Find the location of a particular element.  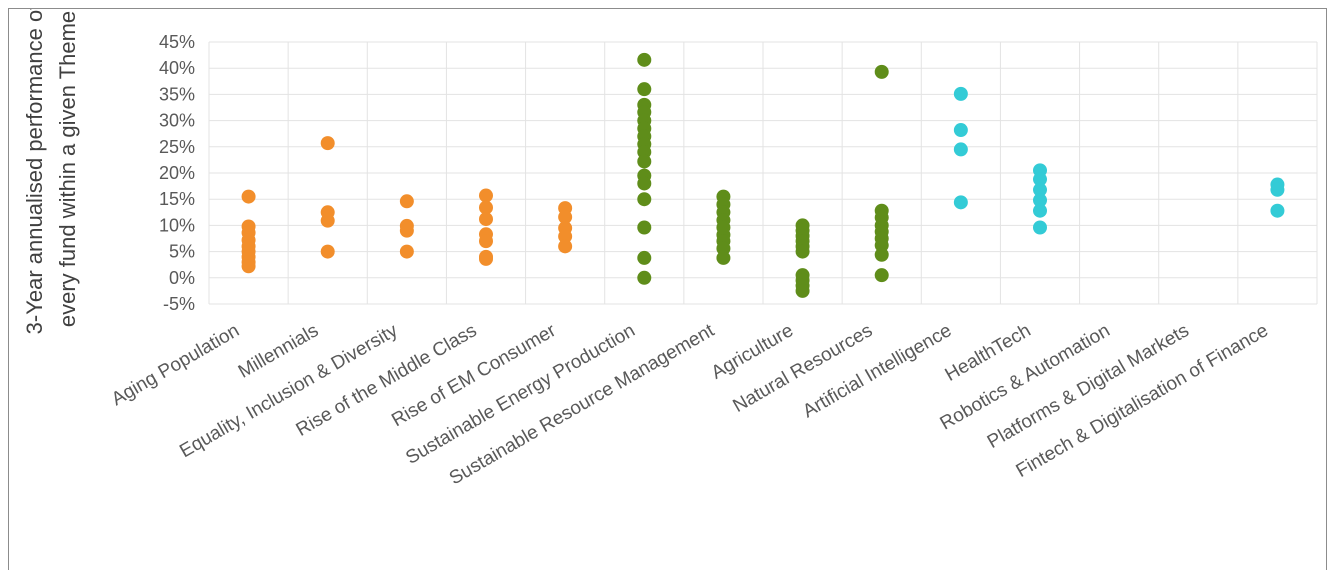

x-tick-label: Aging Population is located at coordinates (175, 365).